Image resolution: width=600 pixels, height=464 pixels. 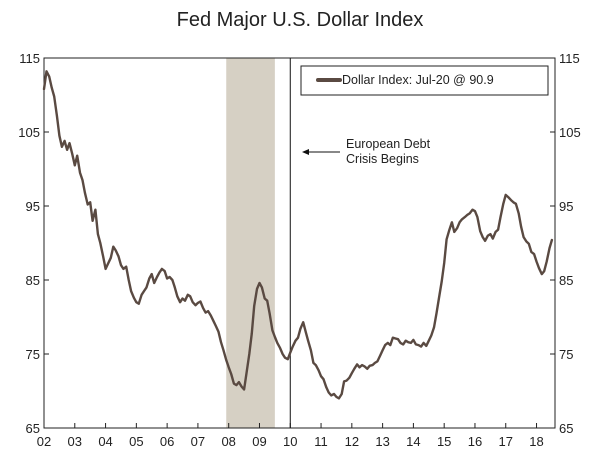 What do you see at coordinates (418, 80) in the screenshot?
I see `legend-label: Dollar Index: Jul-20 @ 90.9` at bounding box center [418, 80].